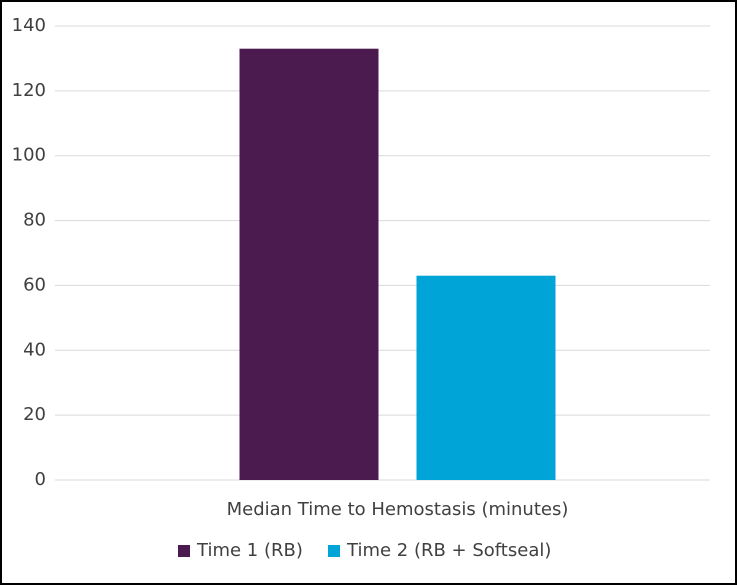 The height and width of the screenshot is (585, 737). Describe the element at coordinates (398, 509) in the screenshot. I see `x-tick-label: Median Time to Hemostasis (minutes)` at that location.